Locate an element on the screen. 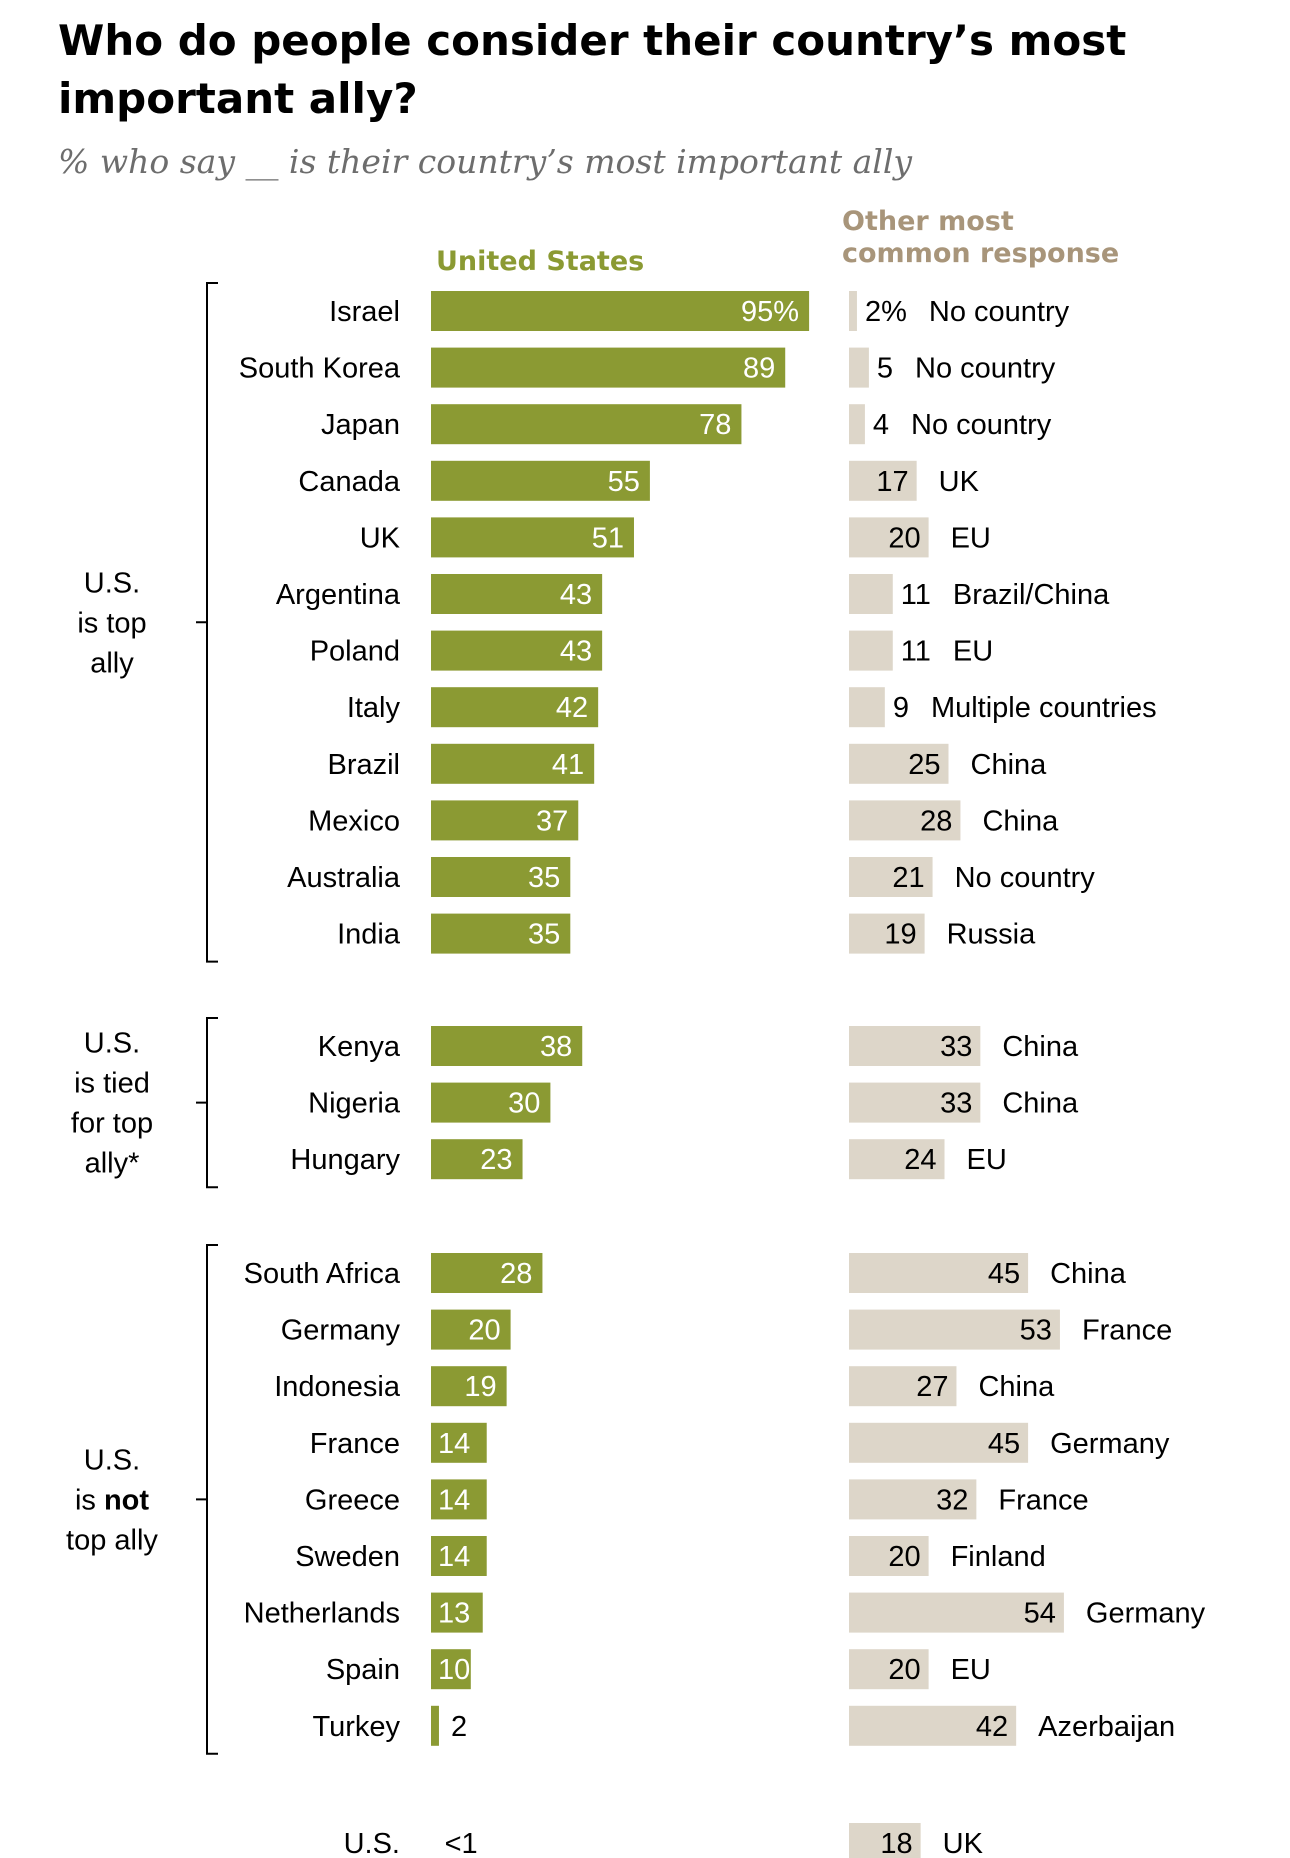  other-bar-uk is located at coordinates (889, 537).